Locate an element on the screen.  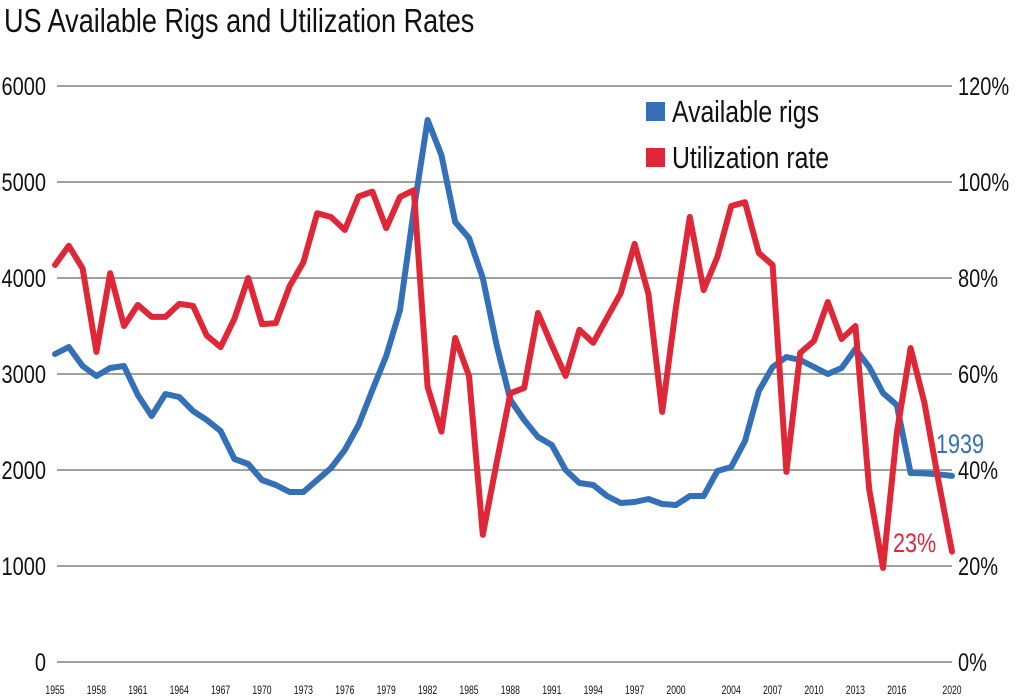
x-tick-label: 1991 is located at coordinates (551, 691).